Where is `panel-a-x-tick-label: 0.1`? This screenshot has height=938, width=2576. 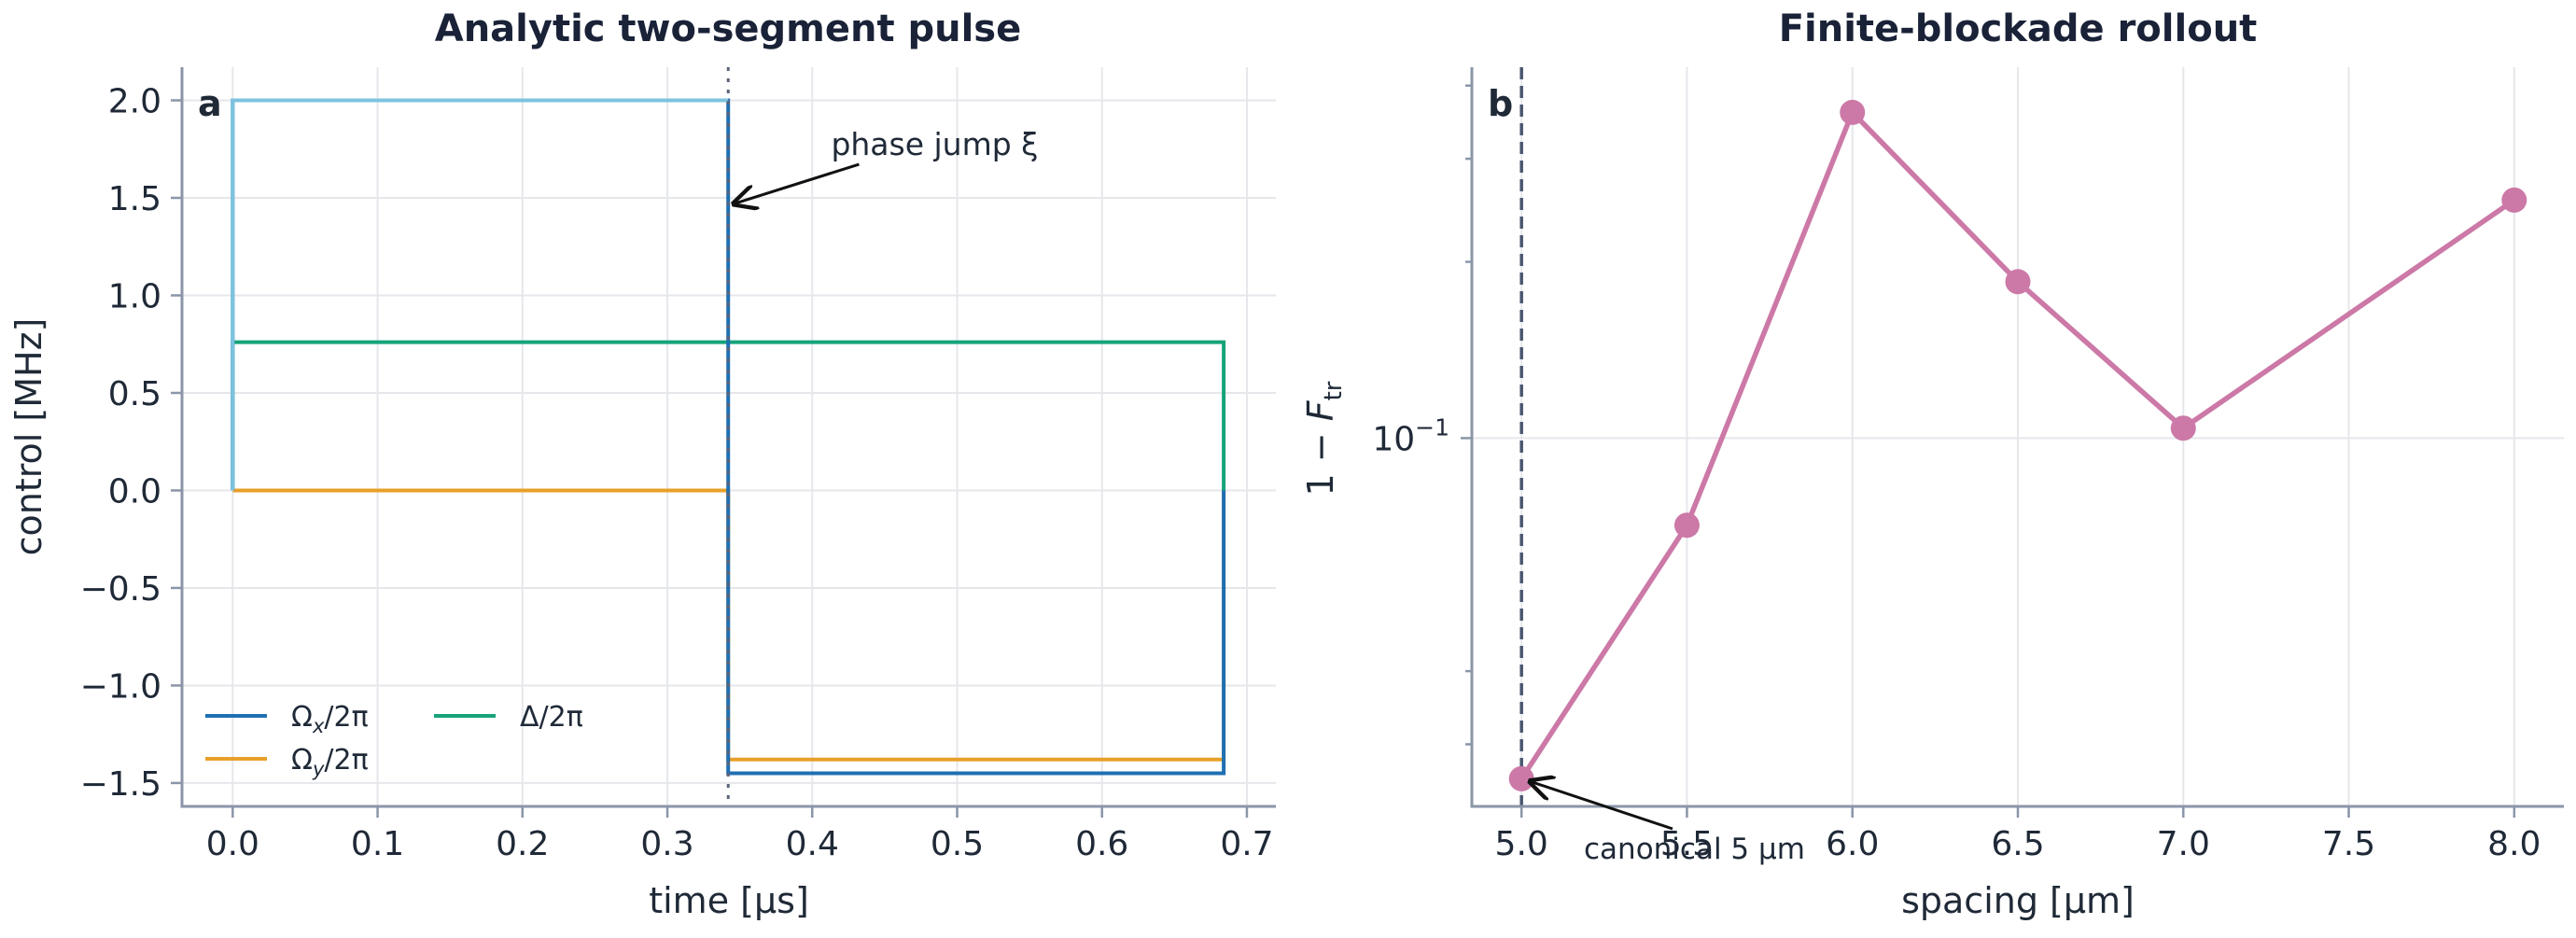
panel-a-x-tick-label: 0.1 is located at coordinates (377, 844).